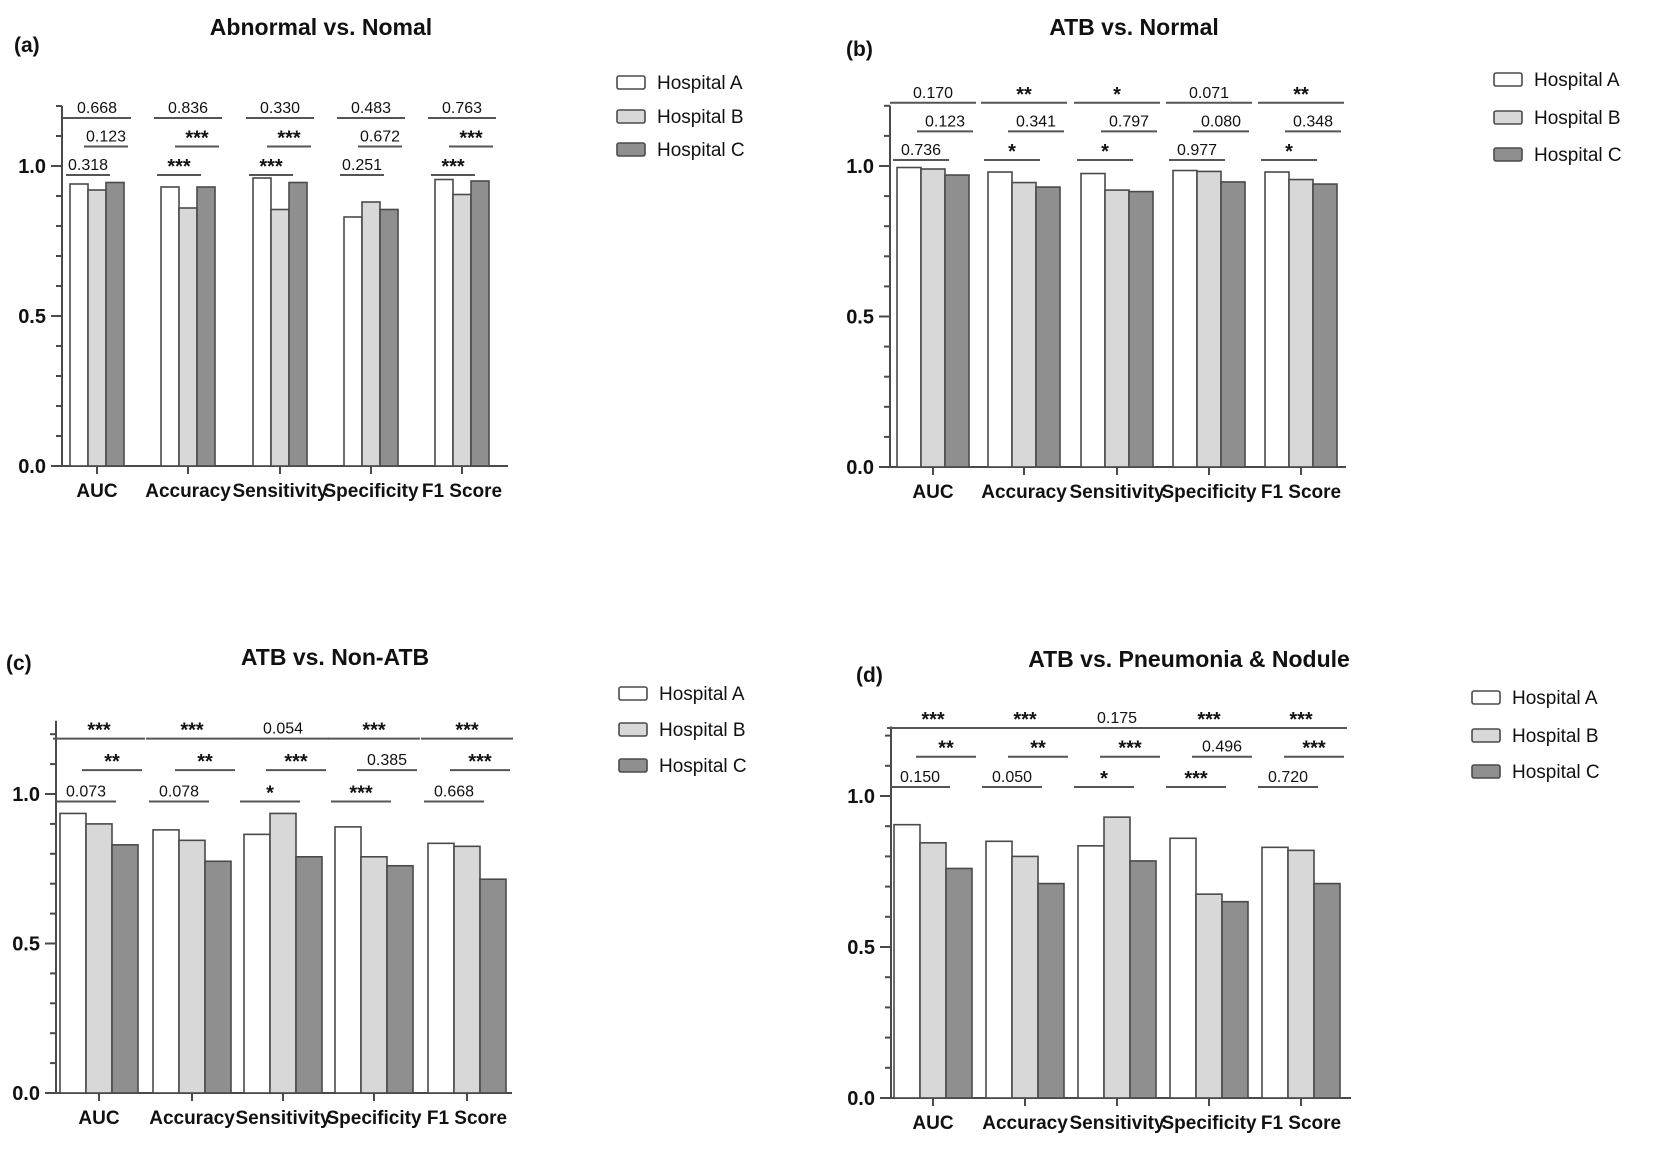 This screenshot has width=1663, height=1152. I want to click on legend-swatch-hospital-b, so click(633, 729).